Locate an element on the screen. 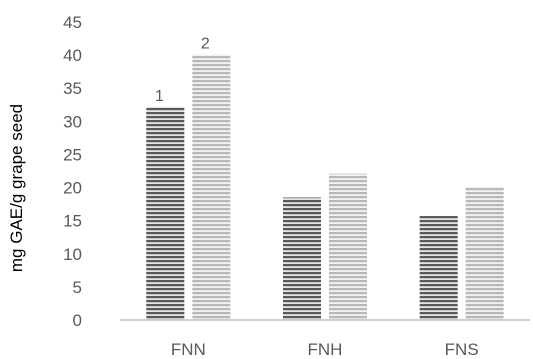 The image size is (533, 359). y-tick-label: 30 is located at coordinates (72, 121).